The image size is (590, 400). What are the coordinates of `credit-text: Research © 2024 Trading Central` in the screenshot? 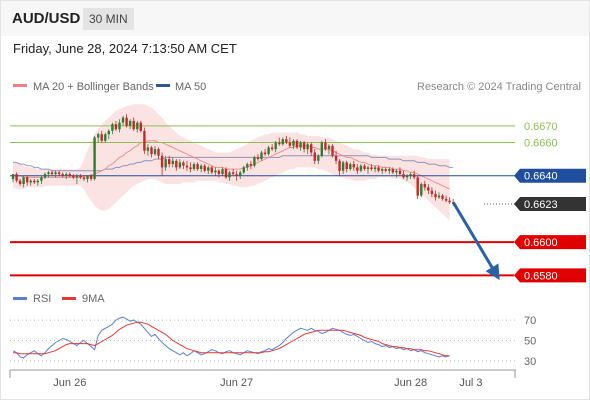 It's located at (499, 87).